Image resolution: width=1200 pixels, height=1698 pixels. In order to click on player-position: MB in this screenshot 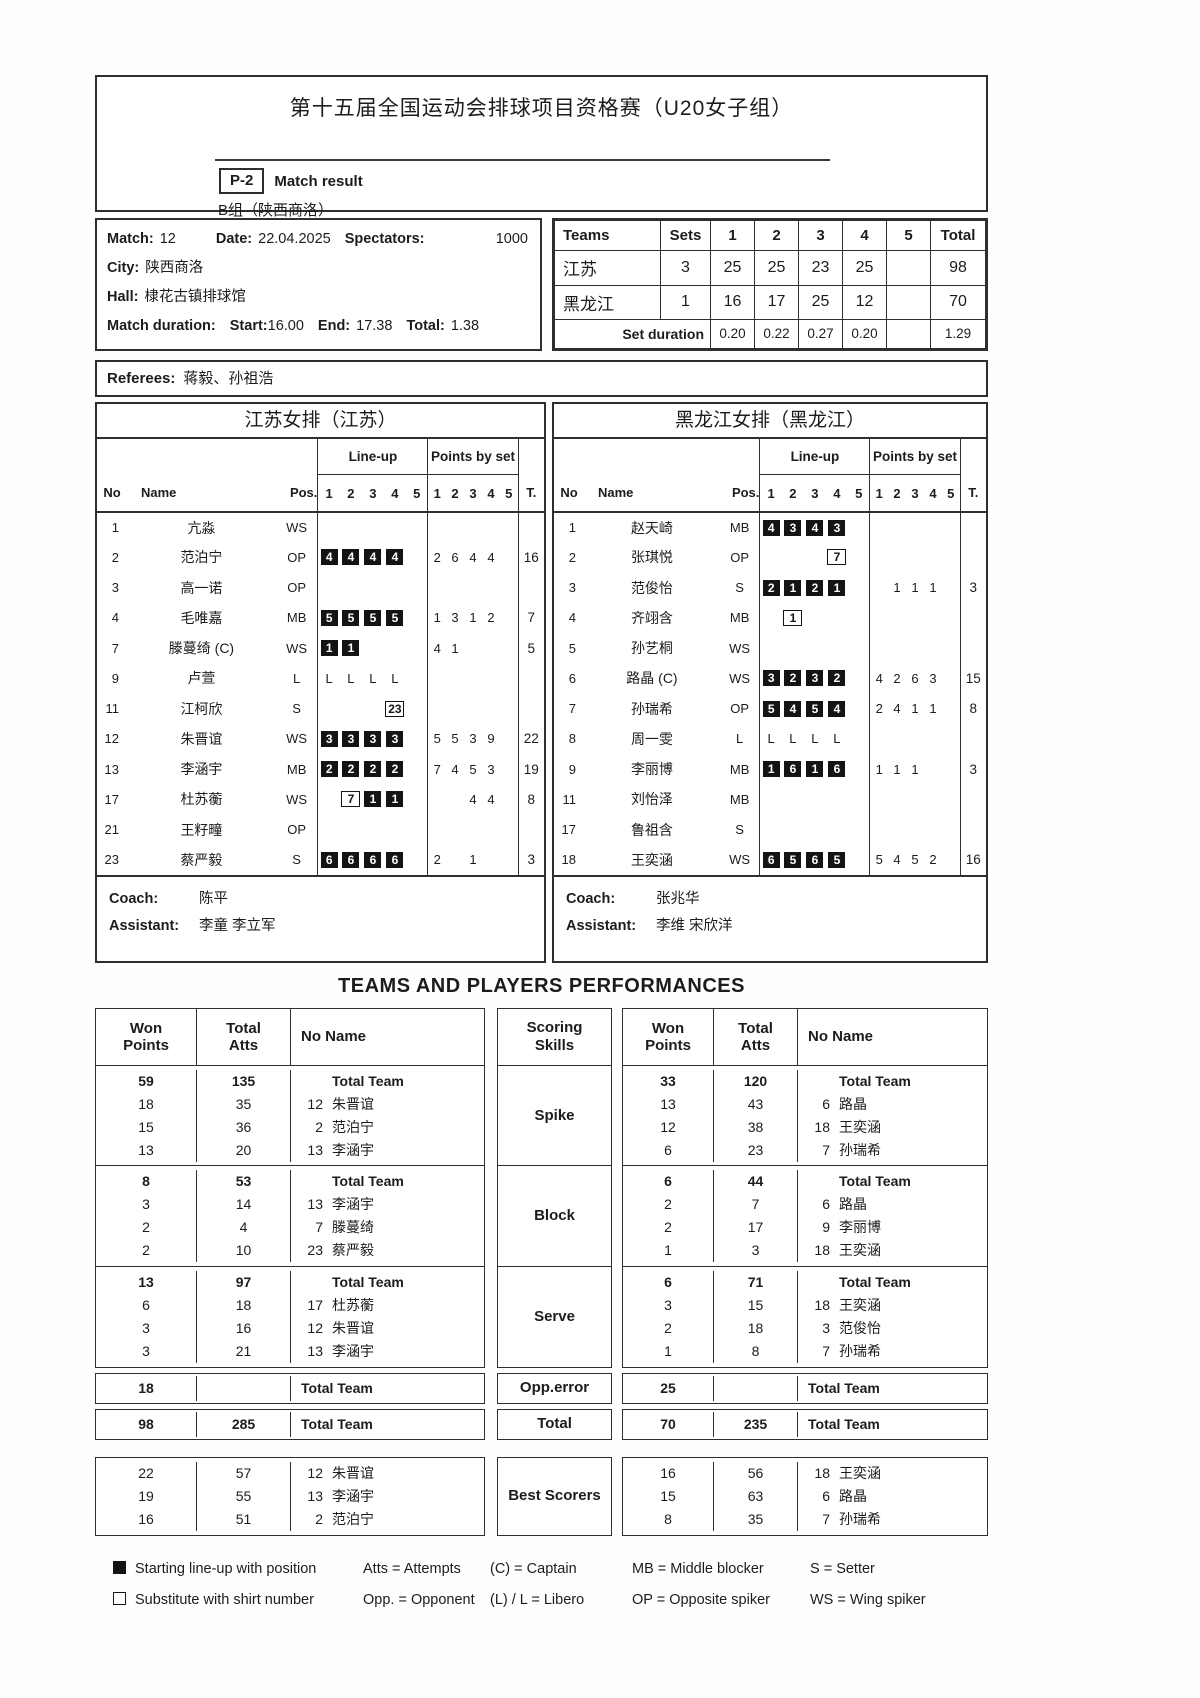, I will do `click(739, 618)`.